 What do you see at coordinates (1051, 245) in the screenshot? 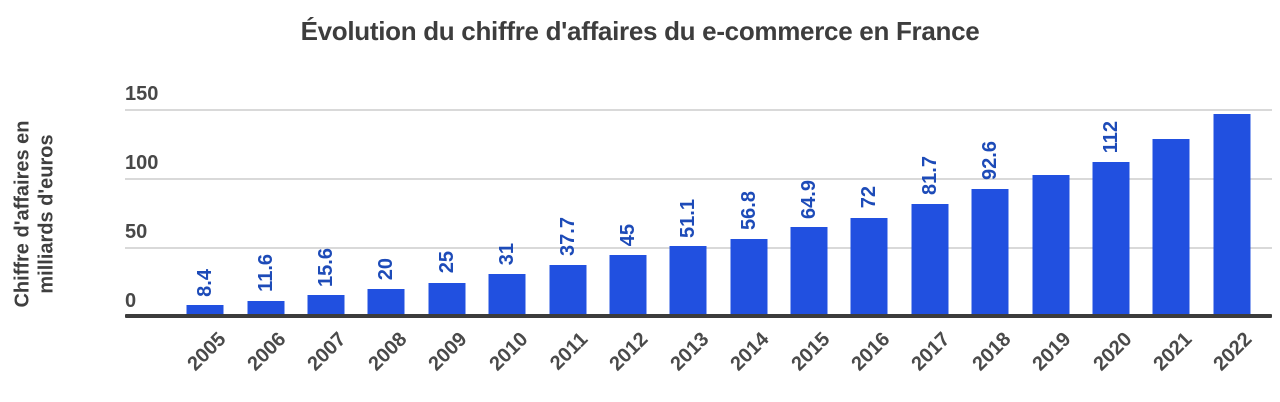
I see `bar-2019` at bounding box center [1051, 245].